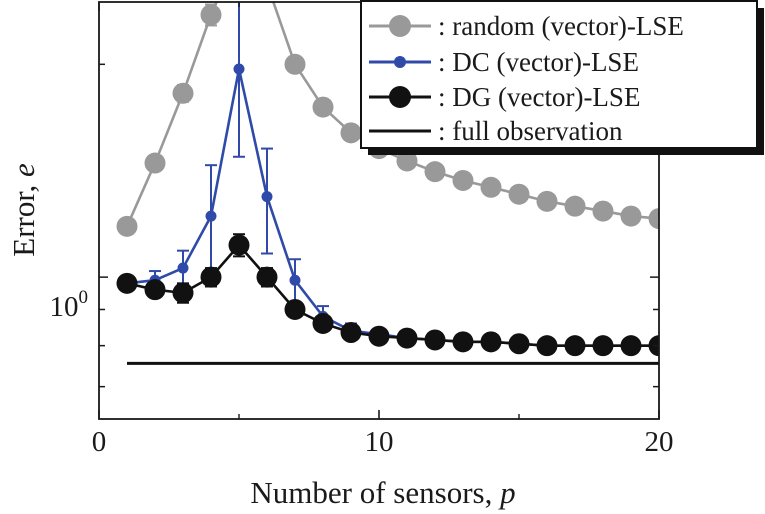  What do you see at coordinates (659, 442) in the screenshot?
I see `x-tick-label-20: 20` at bounding box center [659, 442].